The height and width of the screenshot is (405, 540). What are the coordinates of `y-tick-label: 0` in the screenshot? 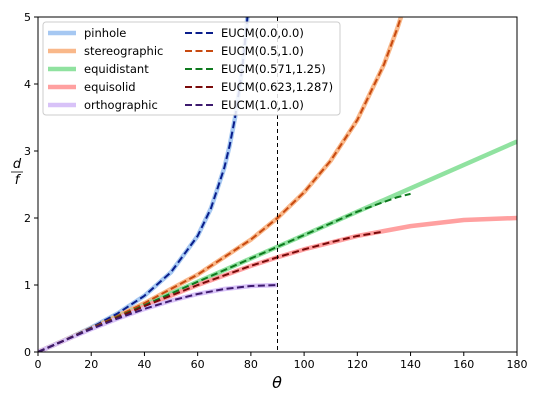 It's located at (27, 352).